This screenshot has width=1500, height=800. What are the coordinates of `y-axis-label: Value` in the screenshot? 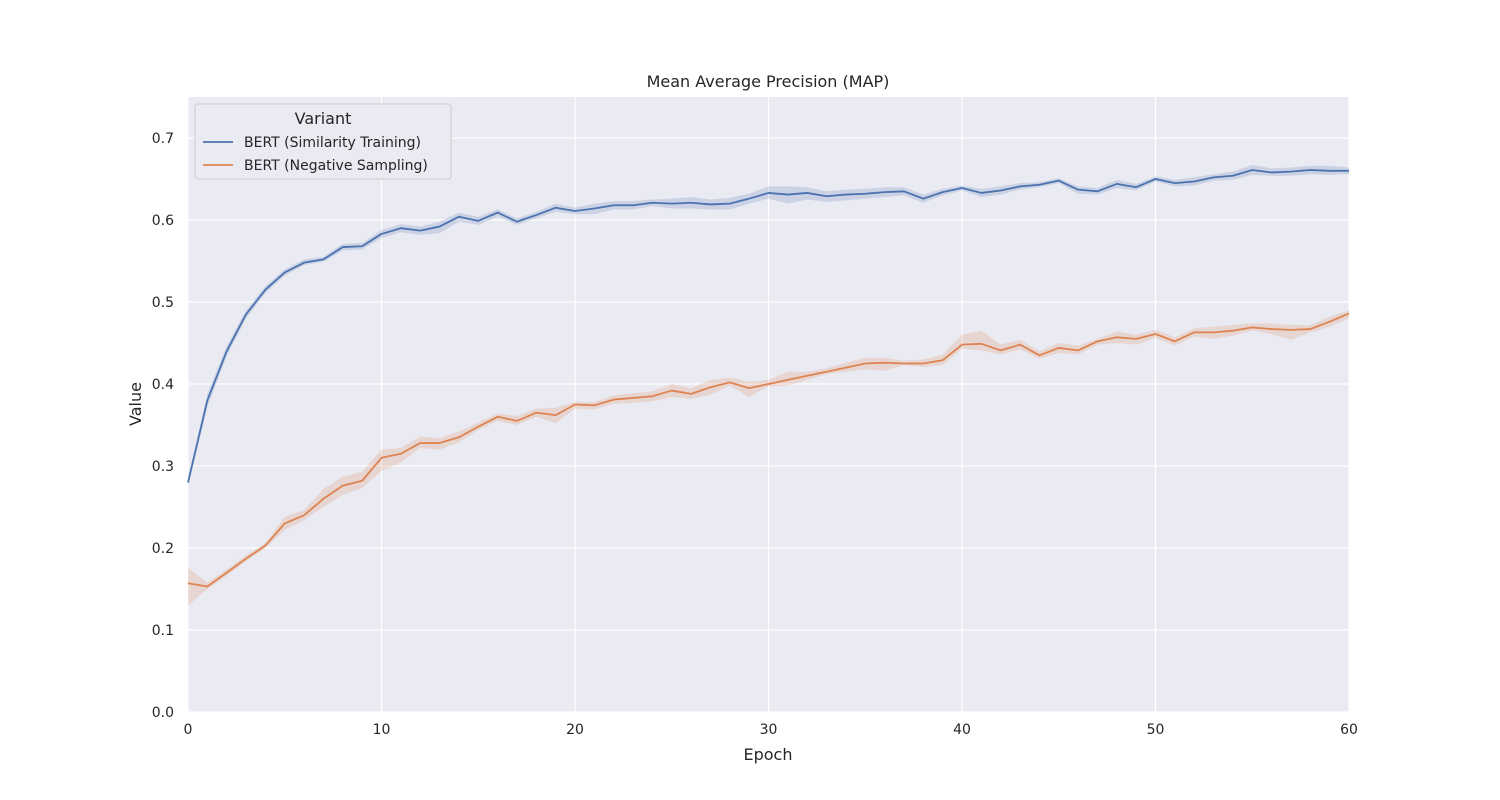 It's located at (135, 404).